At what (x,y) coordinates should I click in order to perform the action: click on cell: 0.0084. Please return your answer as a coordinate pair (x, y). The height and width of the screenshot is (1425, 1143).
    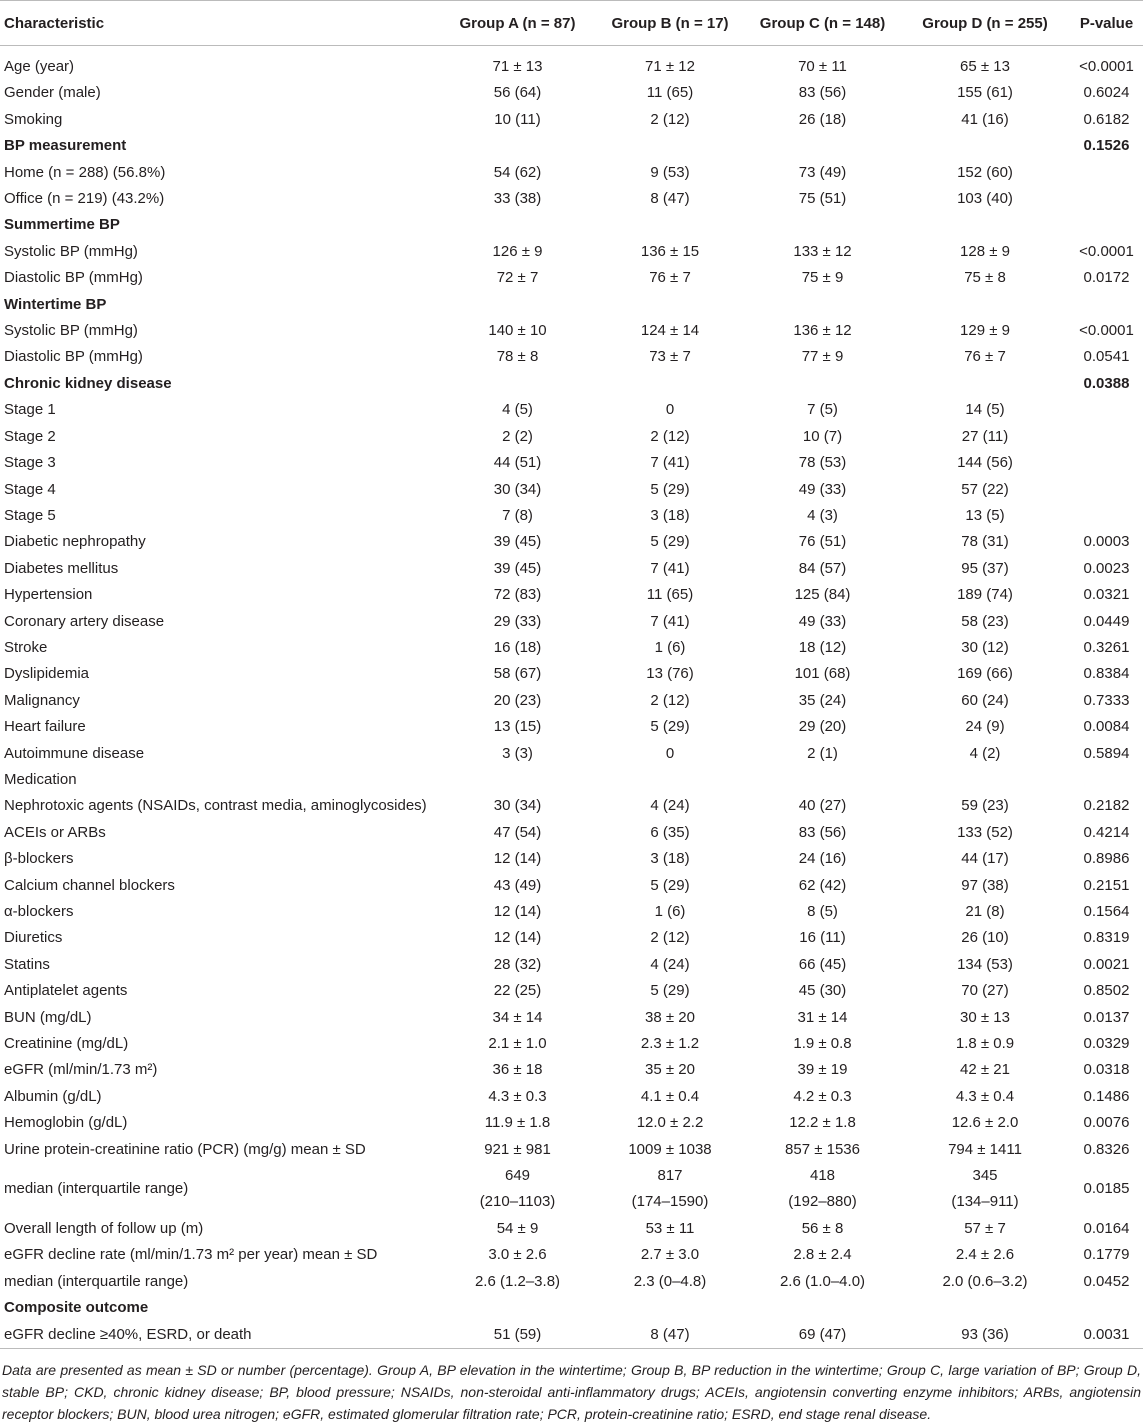
    Looking at the image, I should click on (1106, 727).